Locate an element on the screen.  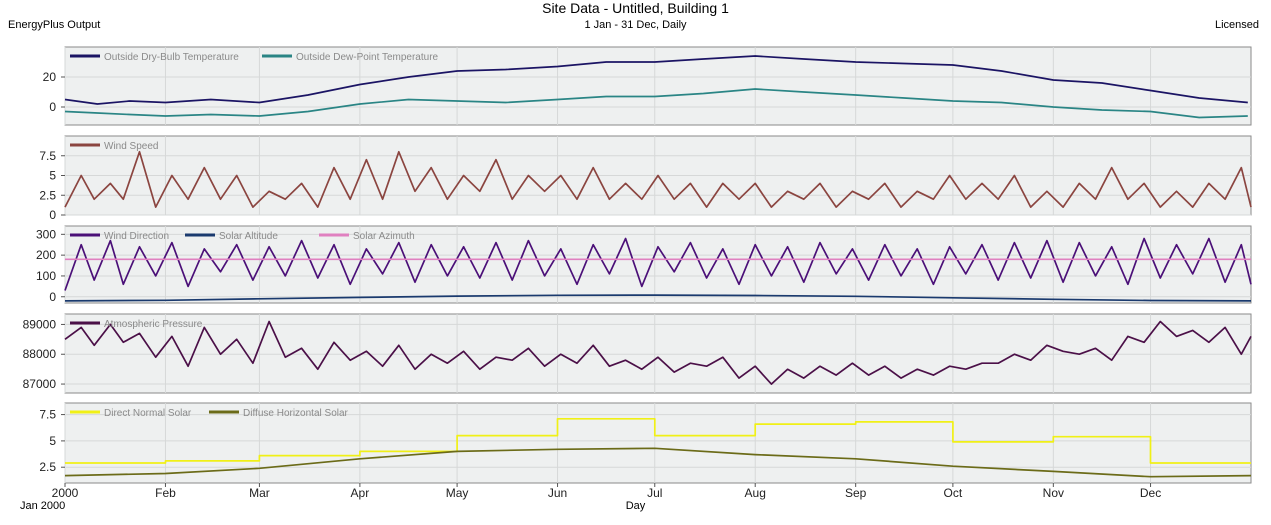
series-line-outside-dry-bulb-temperature is located at coordinates (656, 80).